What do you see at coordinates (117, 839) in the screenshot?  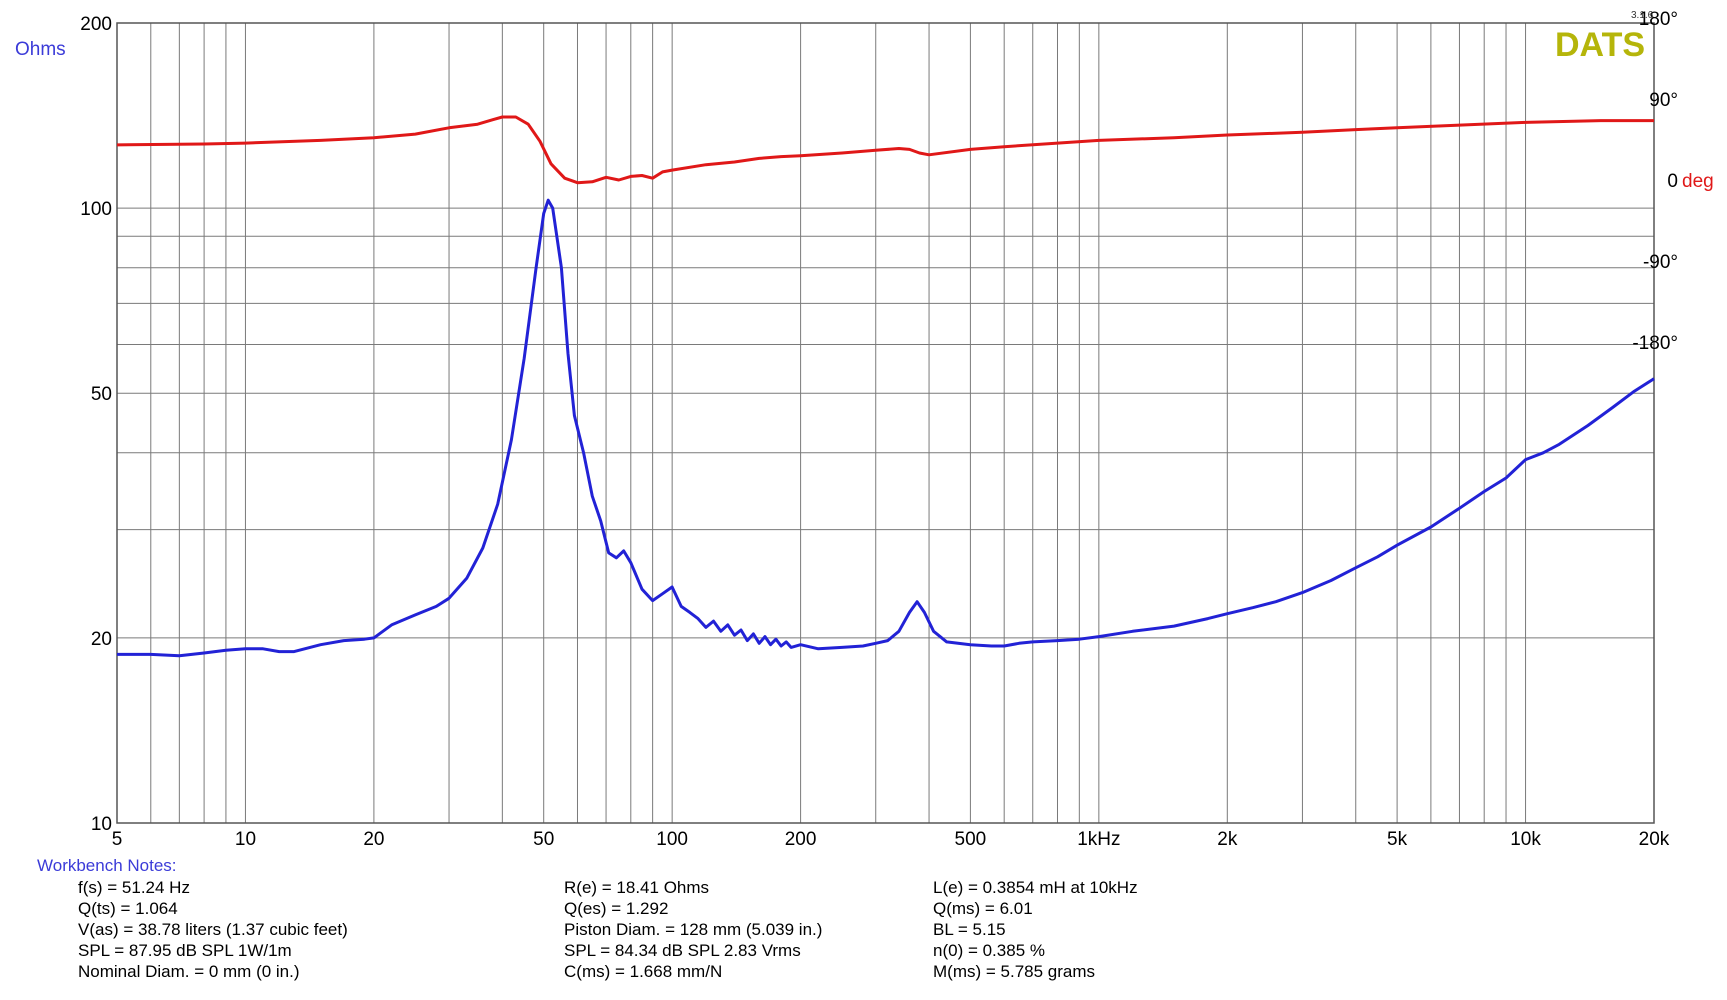 I see `x-tick-label: 5` at bounding box center [117, 839].